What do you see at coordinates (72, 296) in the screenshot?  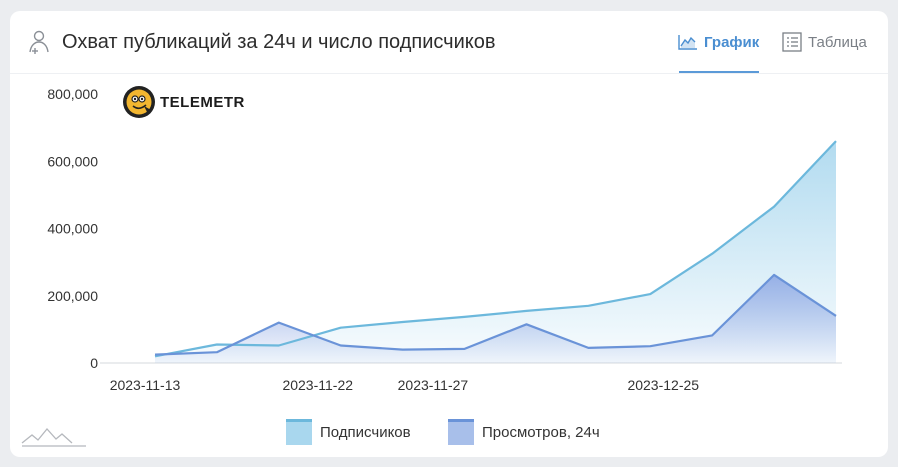 I see `y-tick-label: 200,000` at bounding box center [72, 296].